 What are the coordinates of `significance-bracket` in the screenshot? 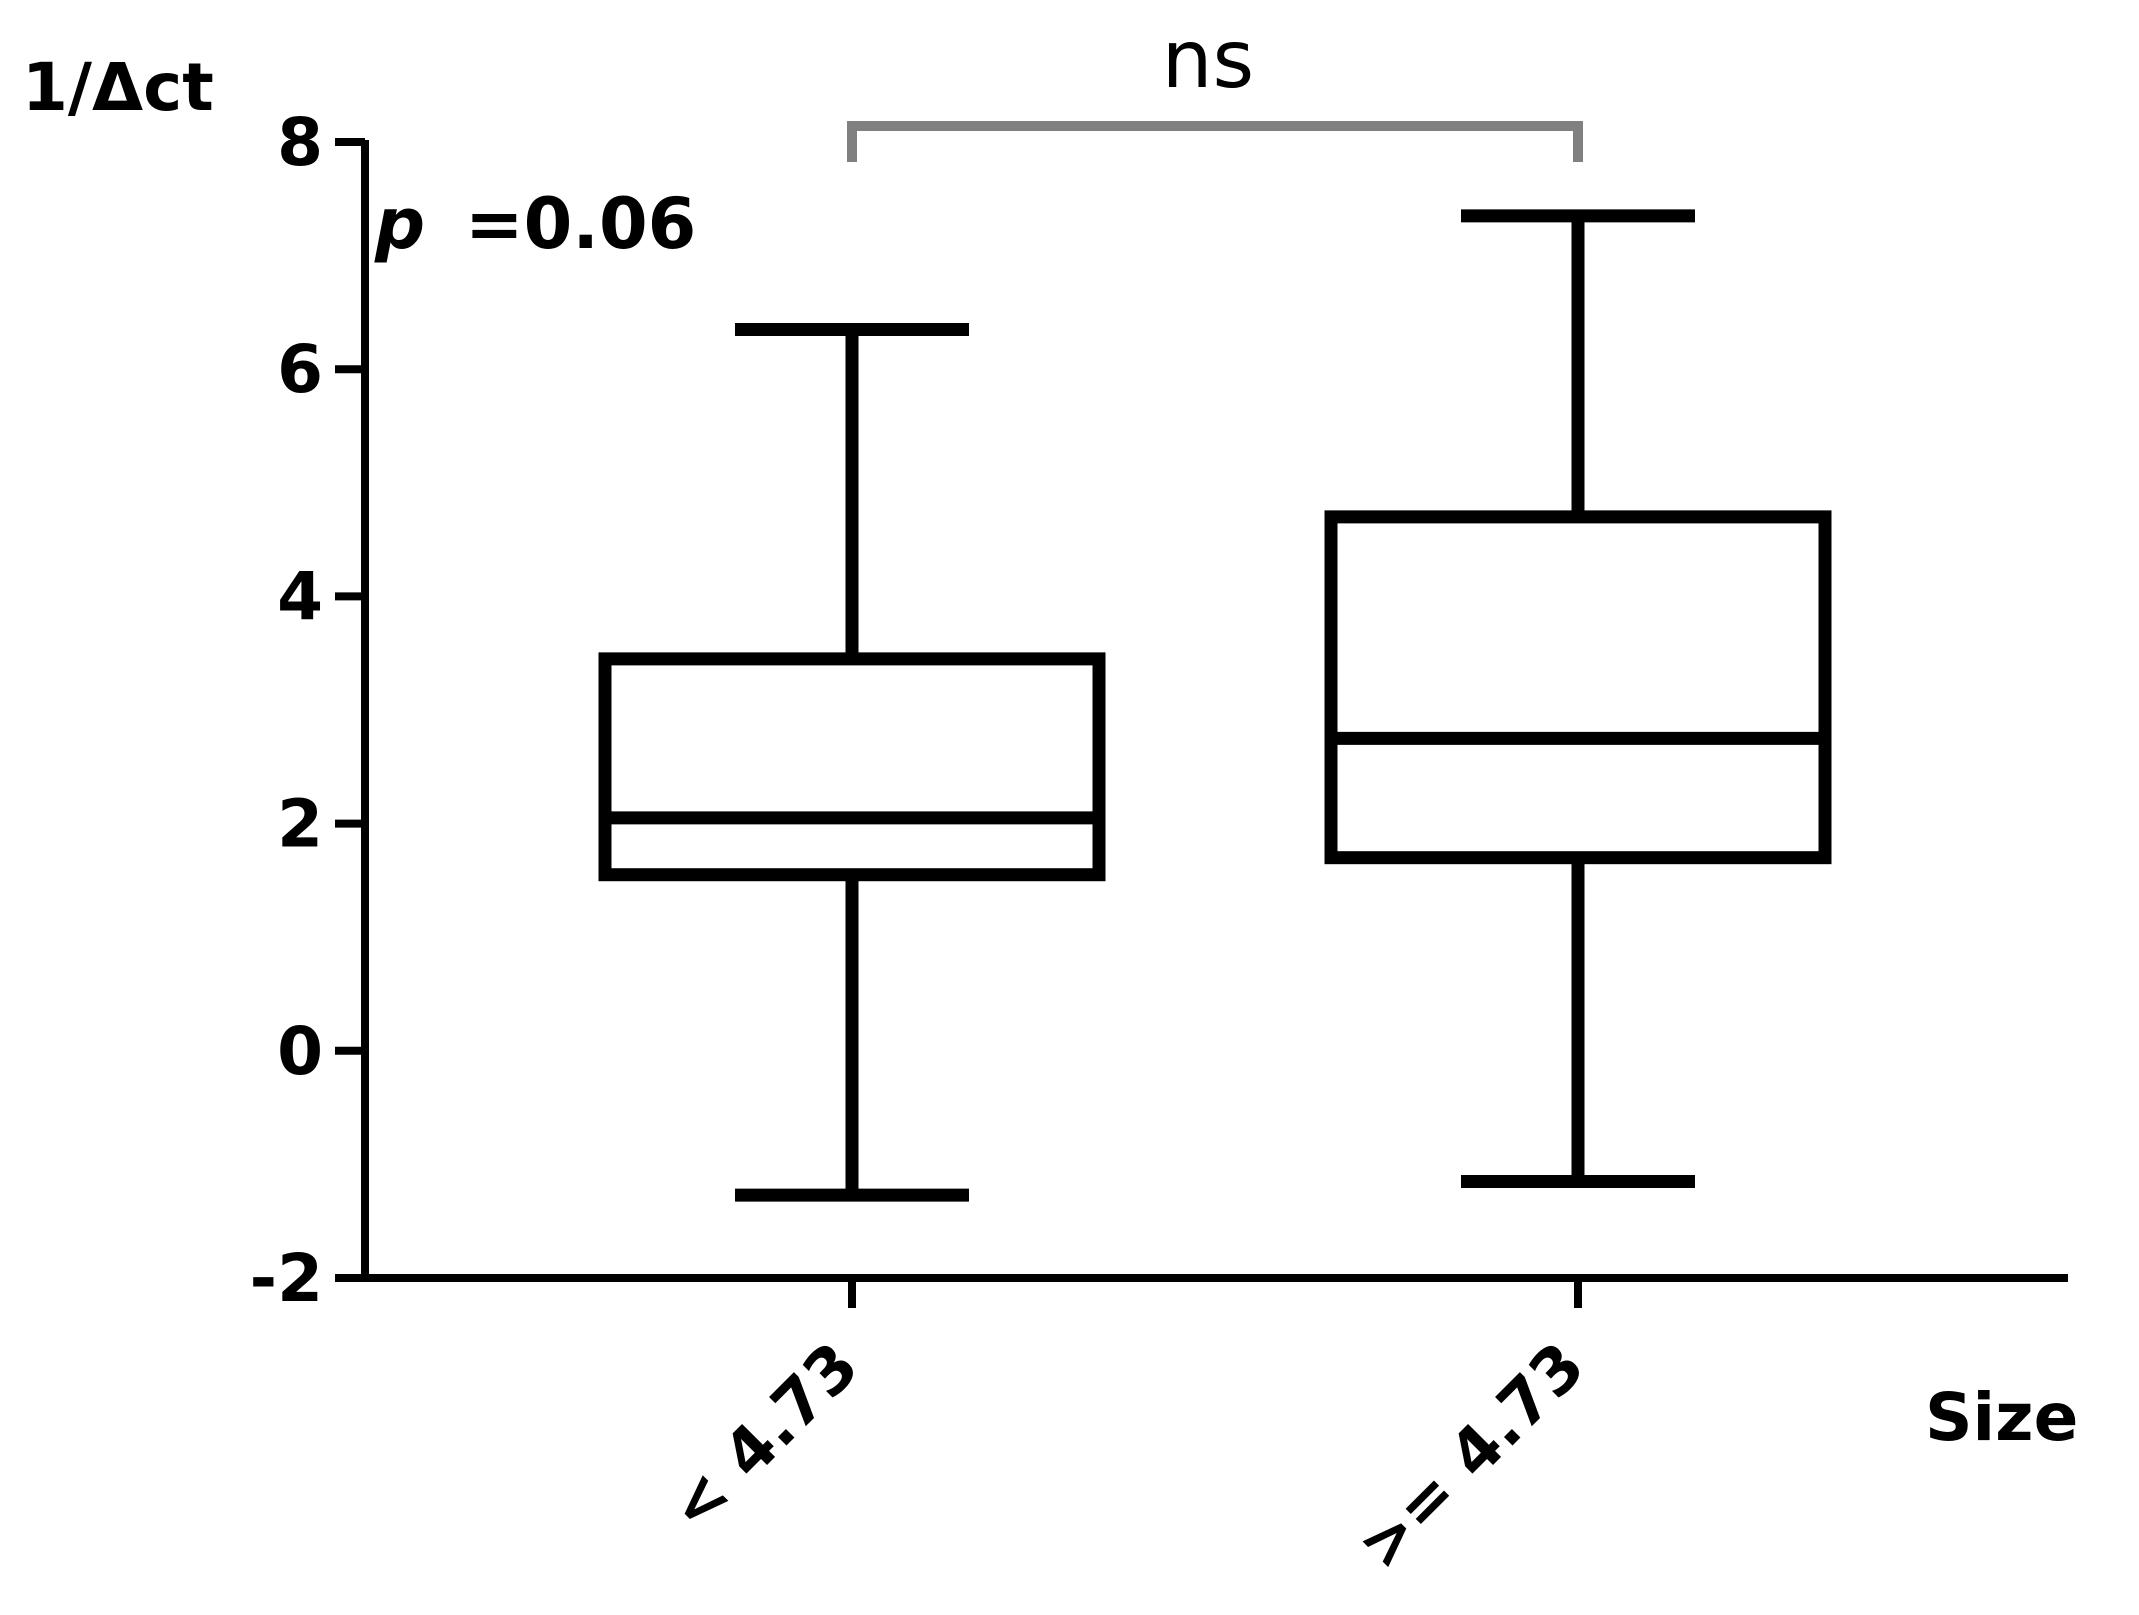 It's located at (1215, 141).